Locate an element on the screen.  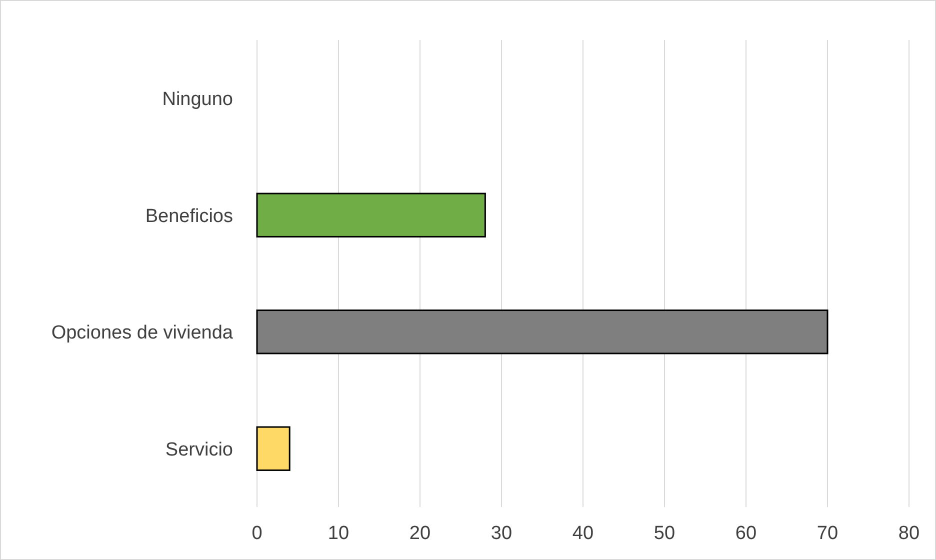
y-tick-label: Opciones de vivienda is located at coordinates (142, 333).